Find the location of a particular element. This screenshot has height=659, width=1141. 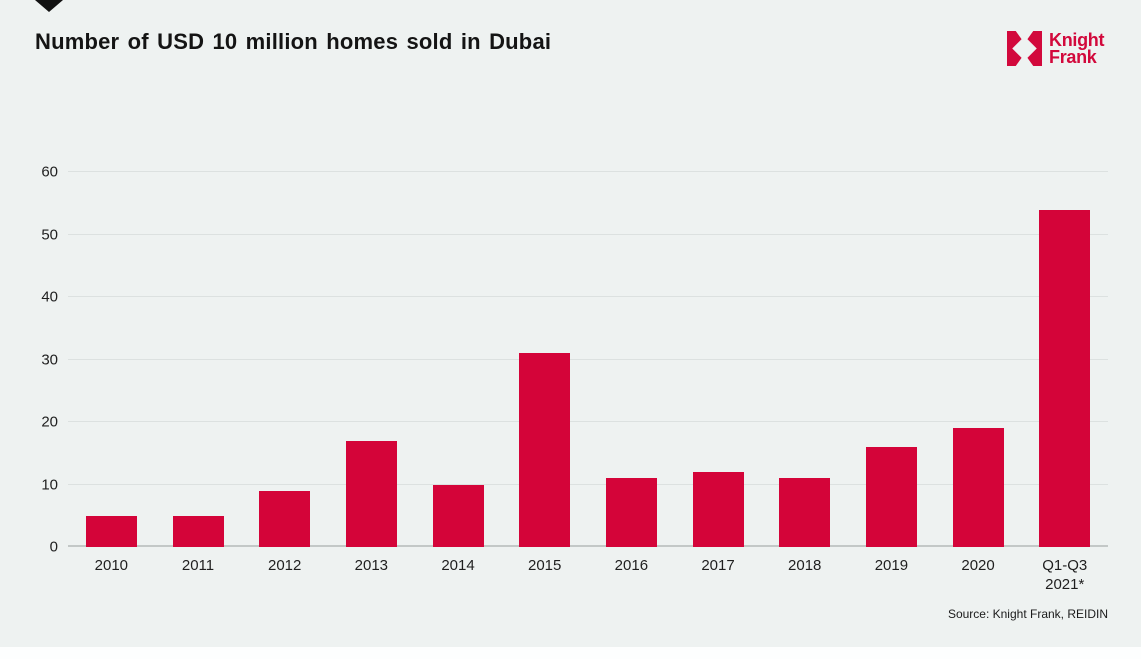

bar-2016 is located at coordinates (631, 512).